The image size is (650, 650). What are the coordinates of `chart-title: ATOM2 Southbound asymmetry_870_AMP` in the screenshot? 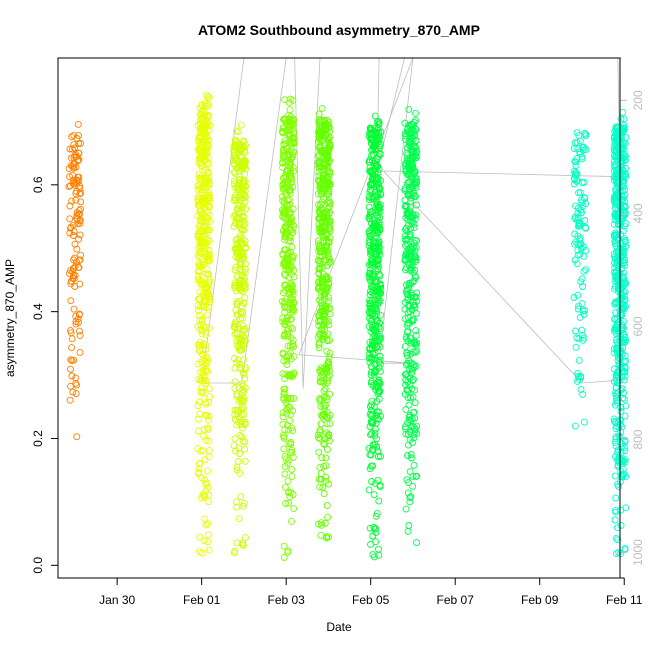 It's located at (339, 30).